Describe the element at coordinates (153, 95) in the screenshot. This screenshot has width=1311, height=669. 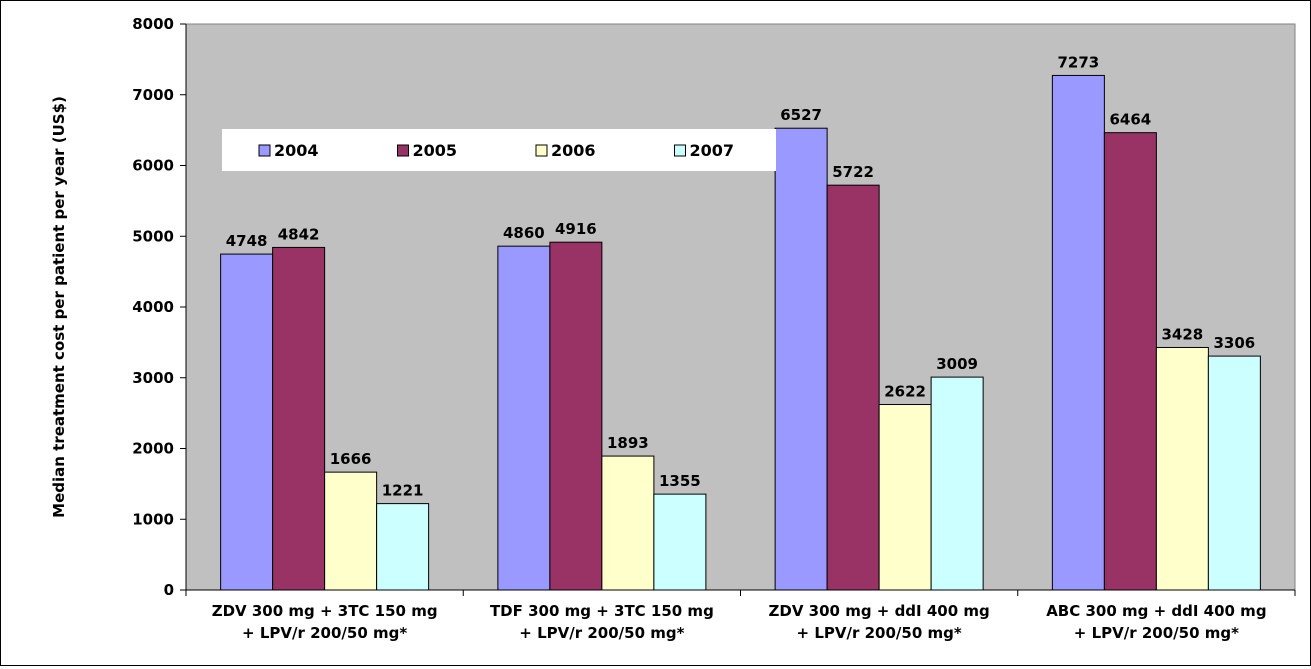
I see `y-tick-label: 7000` at that location.